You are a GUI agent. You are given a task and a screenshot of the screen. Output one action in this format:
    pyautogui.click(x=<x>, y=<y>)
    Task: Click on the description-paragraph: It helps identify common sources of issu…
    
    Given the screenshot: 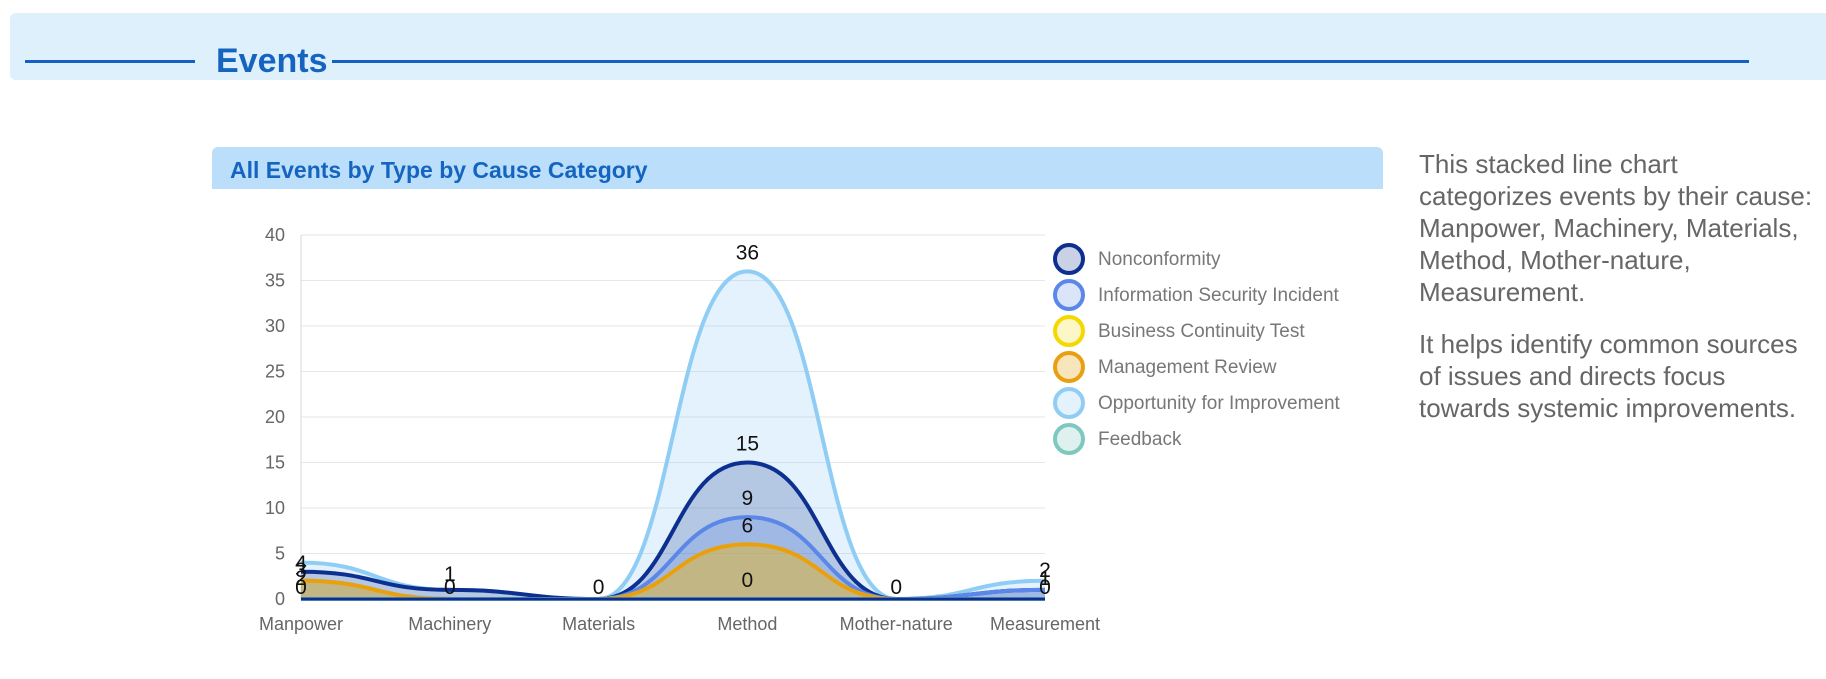 What is the action you would take?
    pyautogui.click(x=1608, y=376)
    